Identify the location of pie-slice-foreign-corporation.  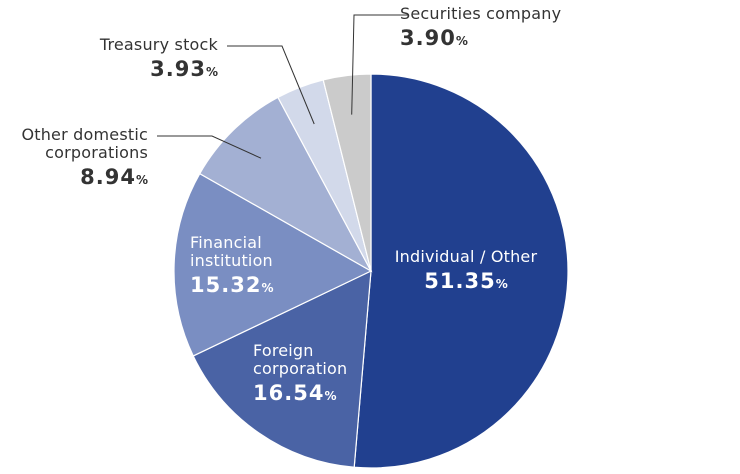
(282, 369).